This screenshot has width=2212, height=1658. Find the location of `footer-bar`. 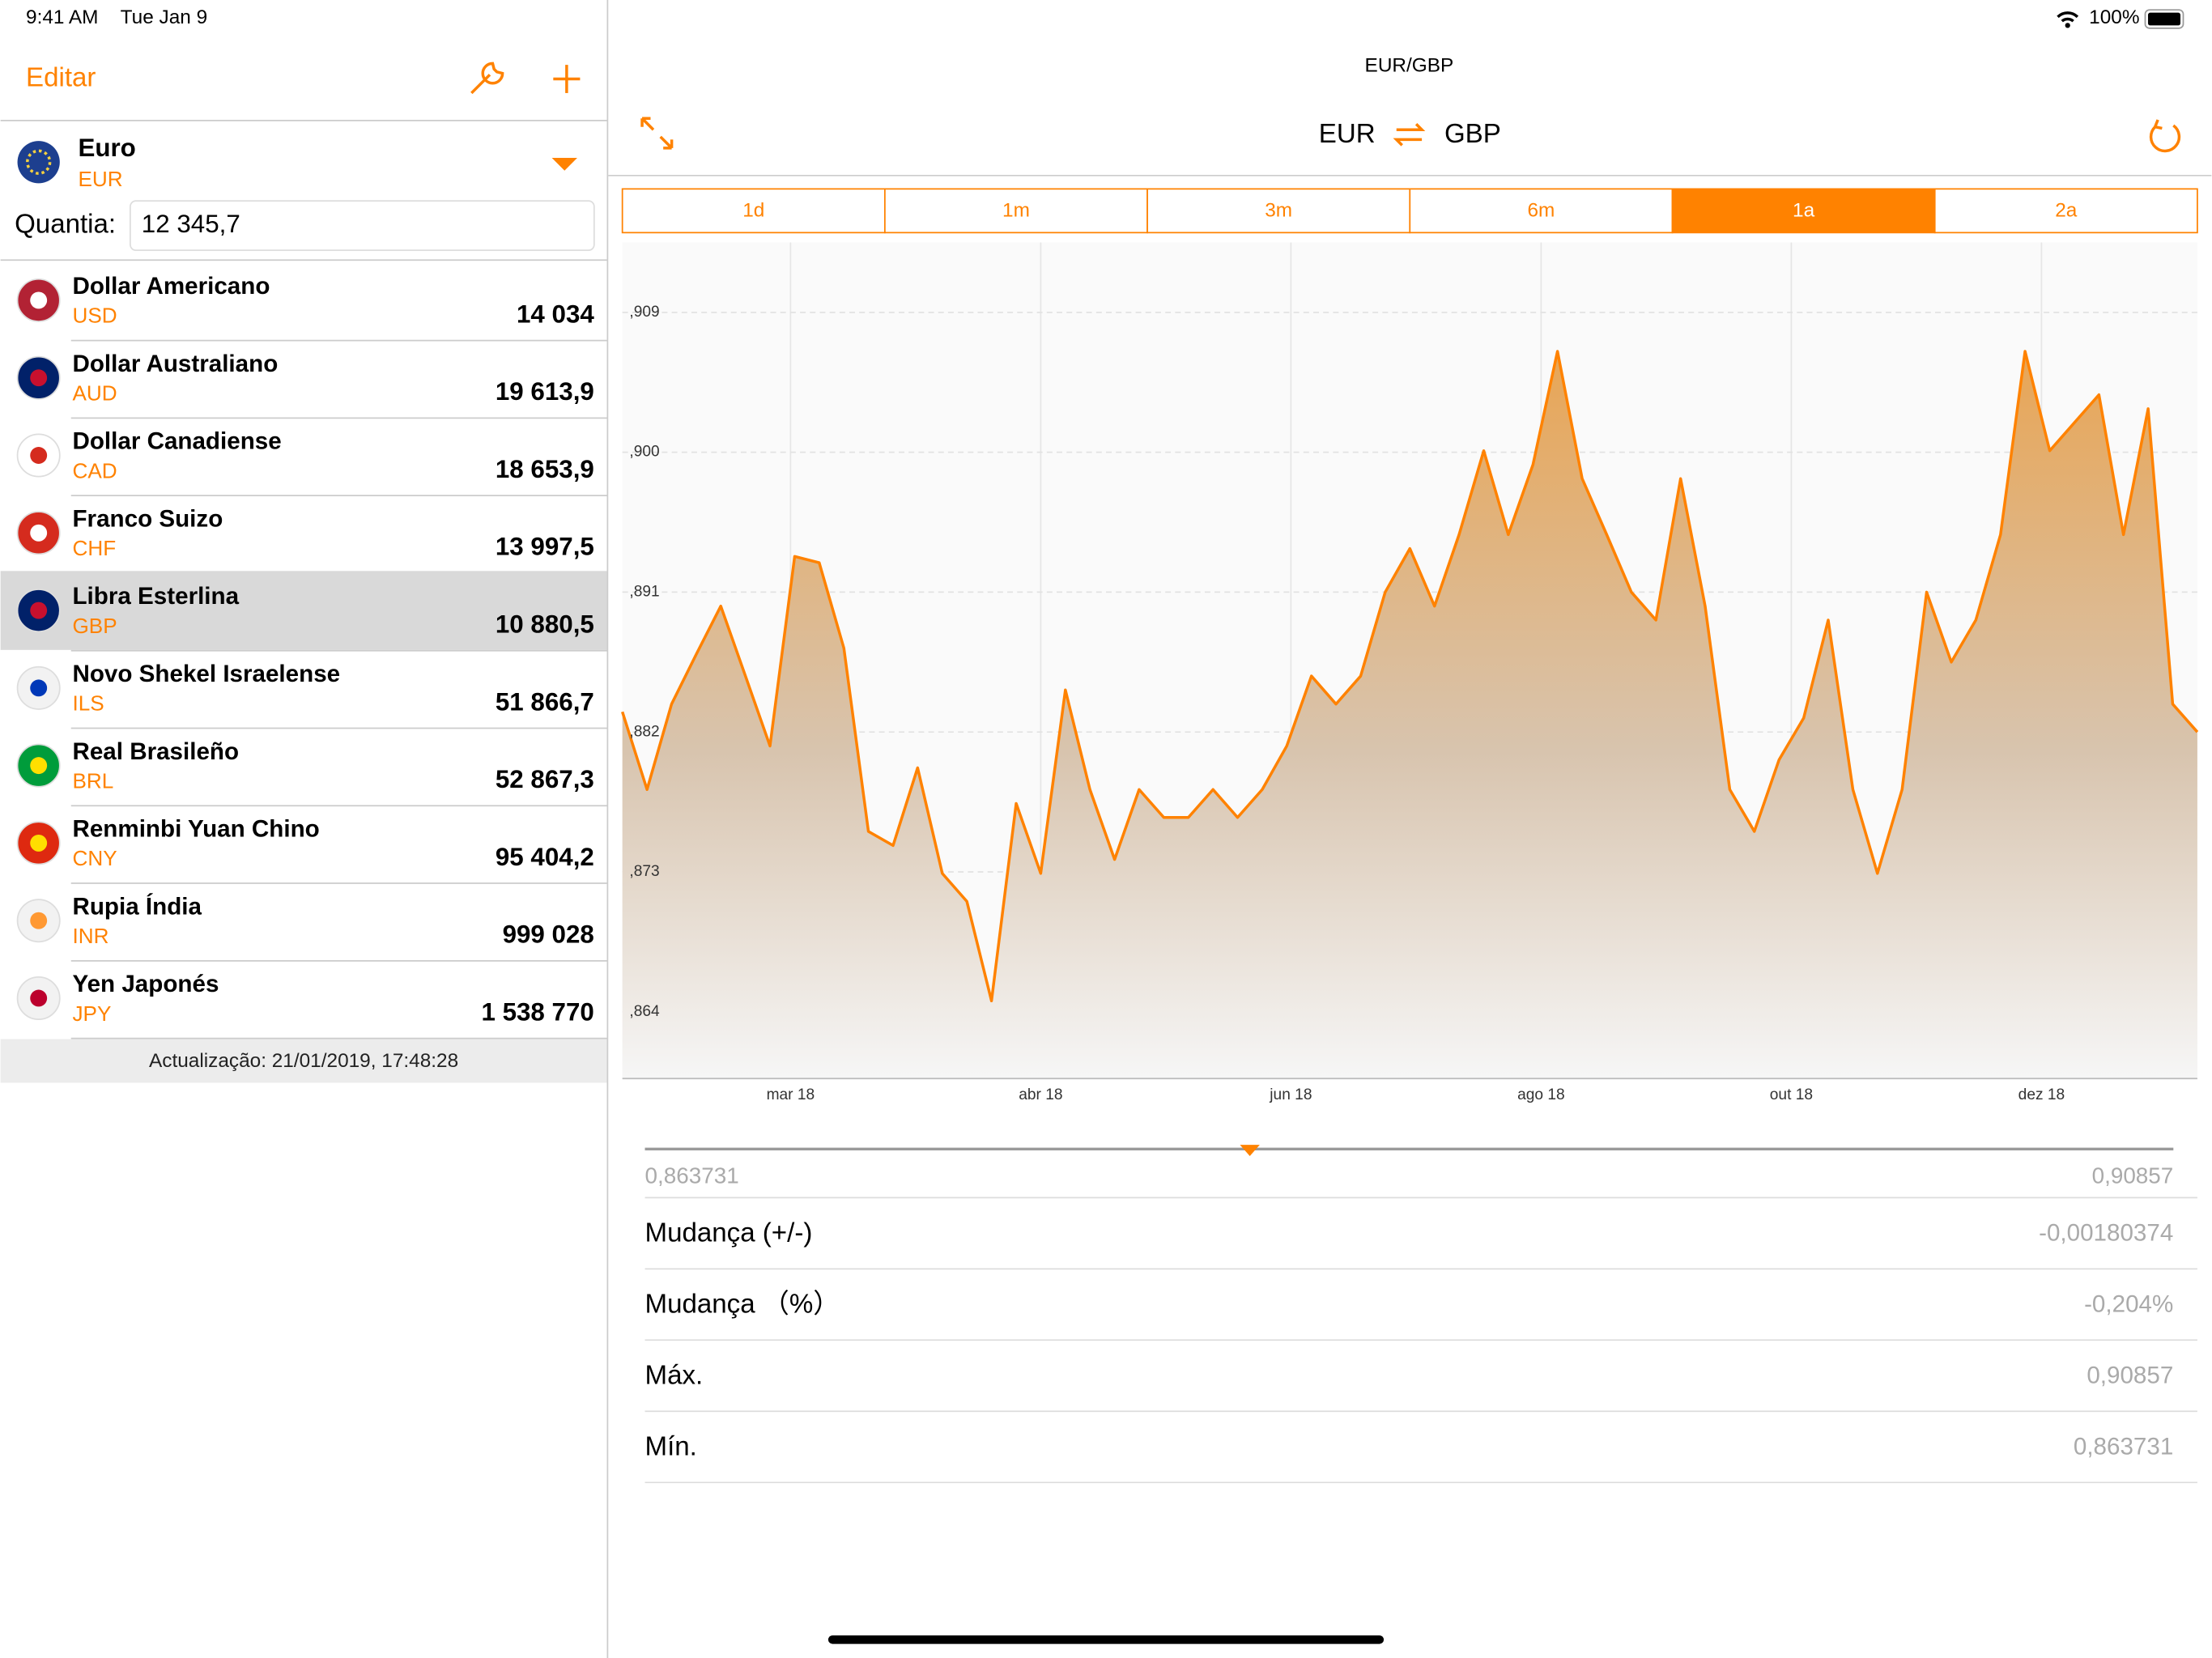

footer-bar is located at coordinates (303, 1061).